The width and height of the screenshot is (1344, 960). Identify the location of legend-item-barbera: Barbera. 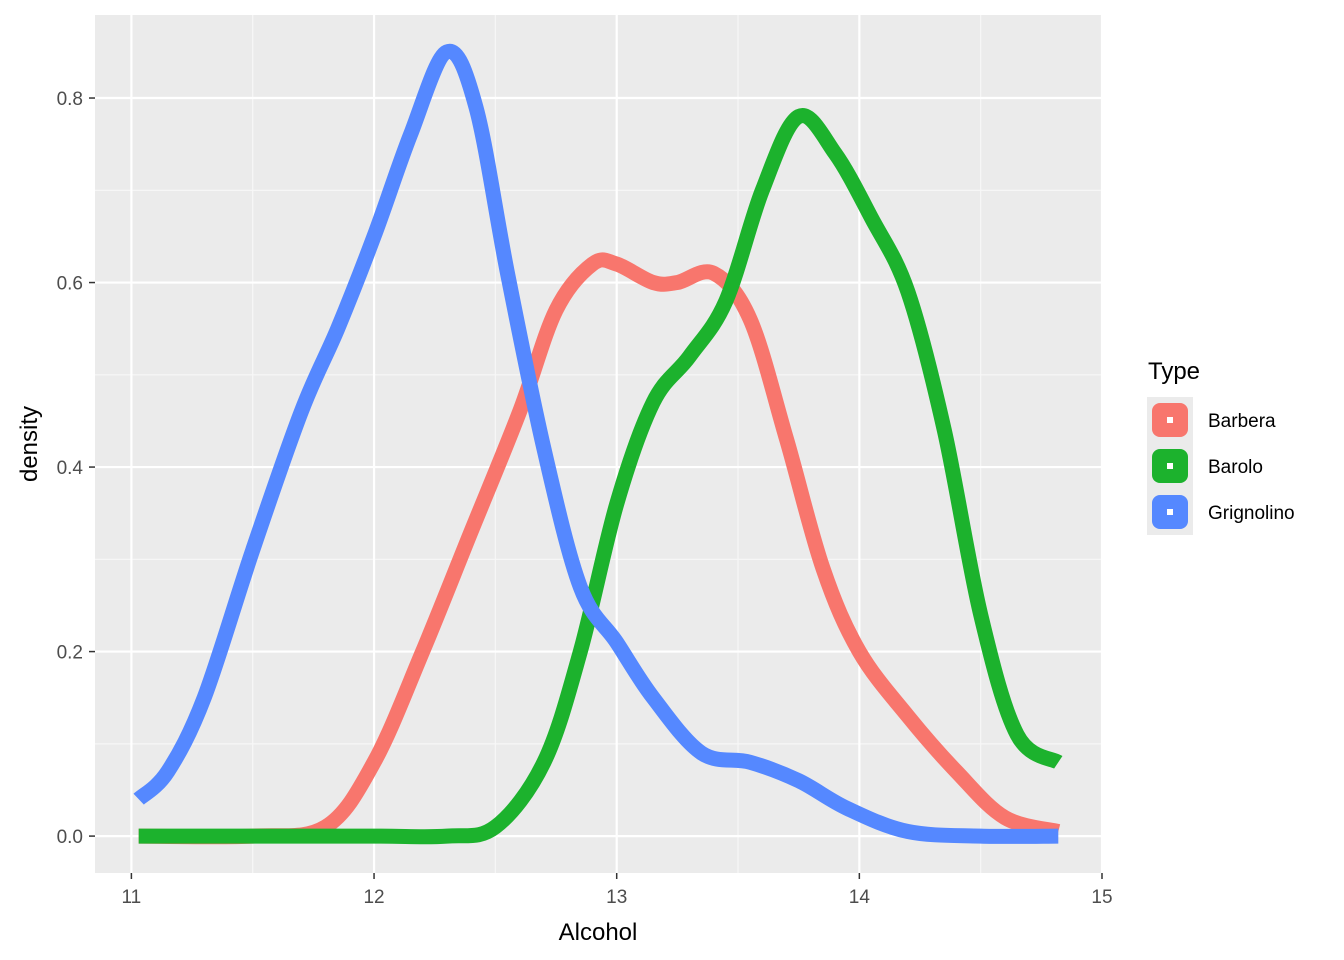
(1211, 420).